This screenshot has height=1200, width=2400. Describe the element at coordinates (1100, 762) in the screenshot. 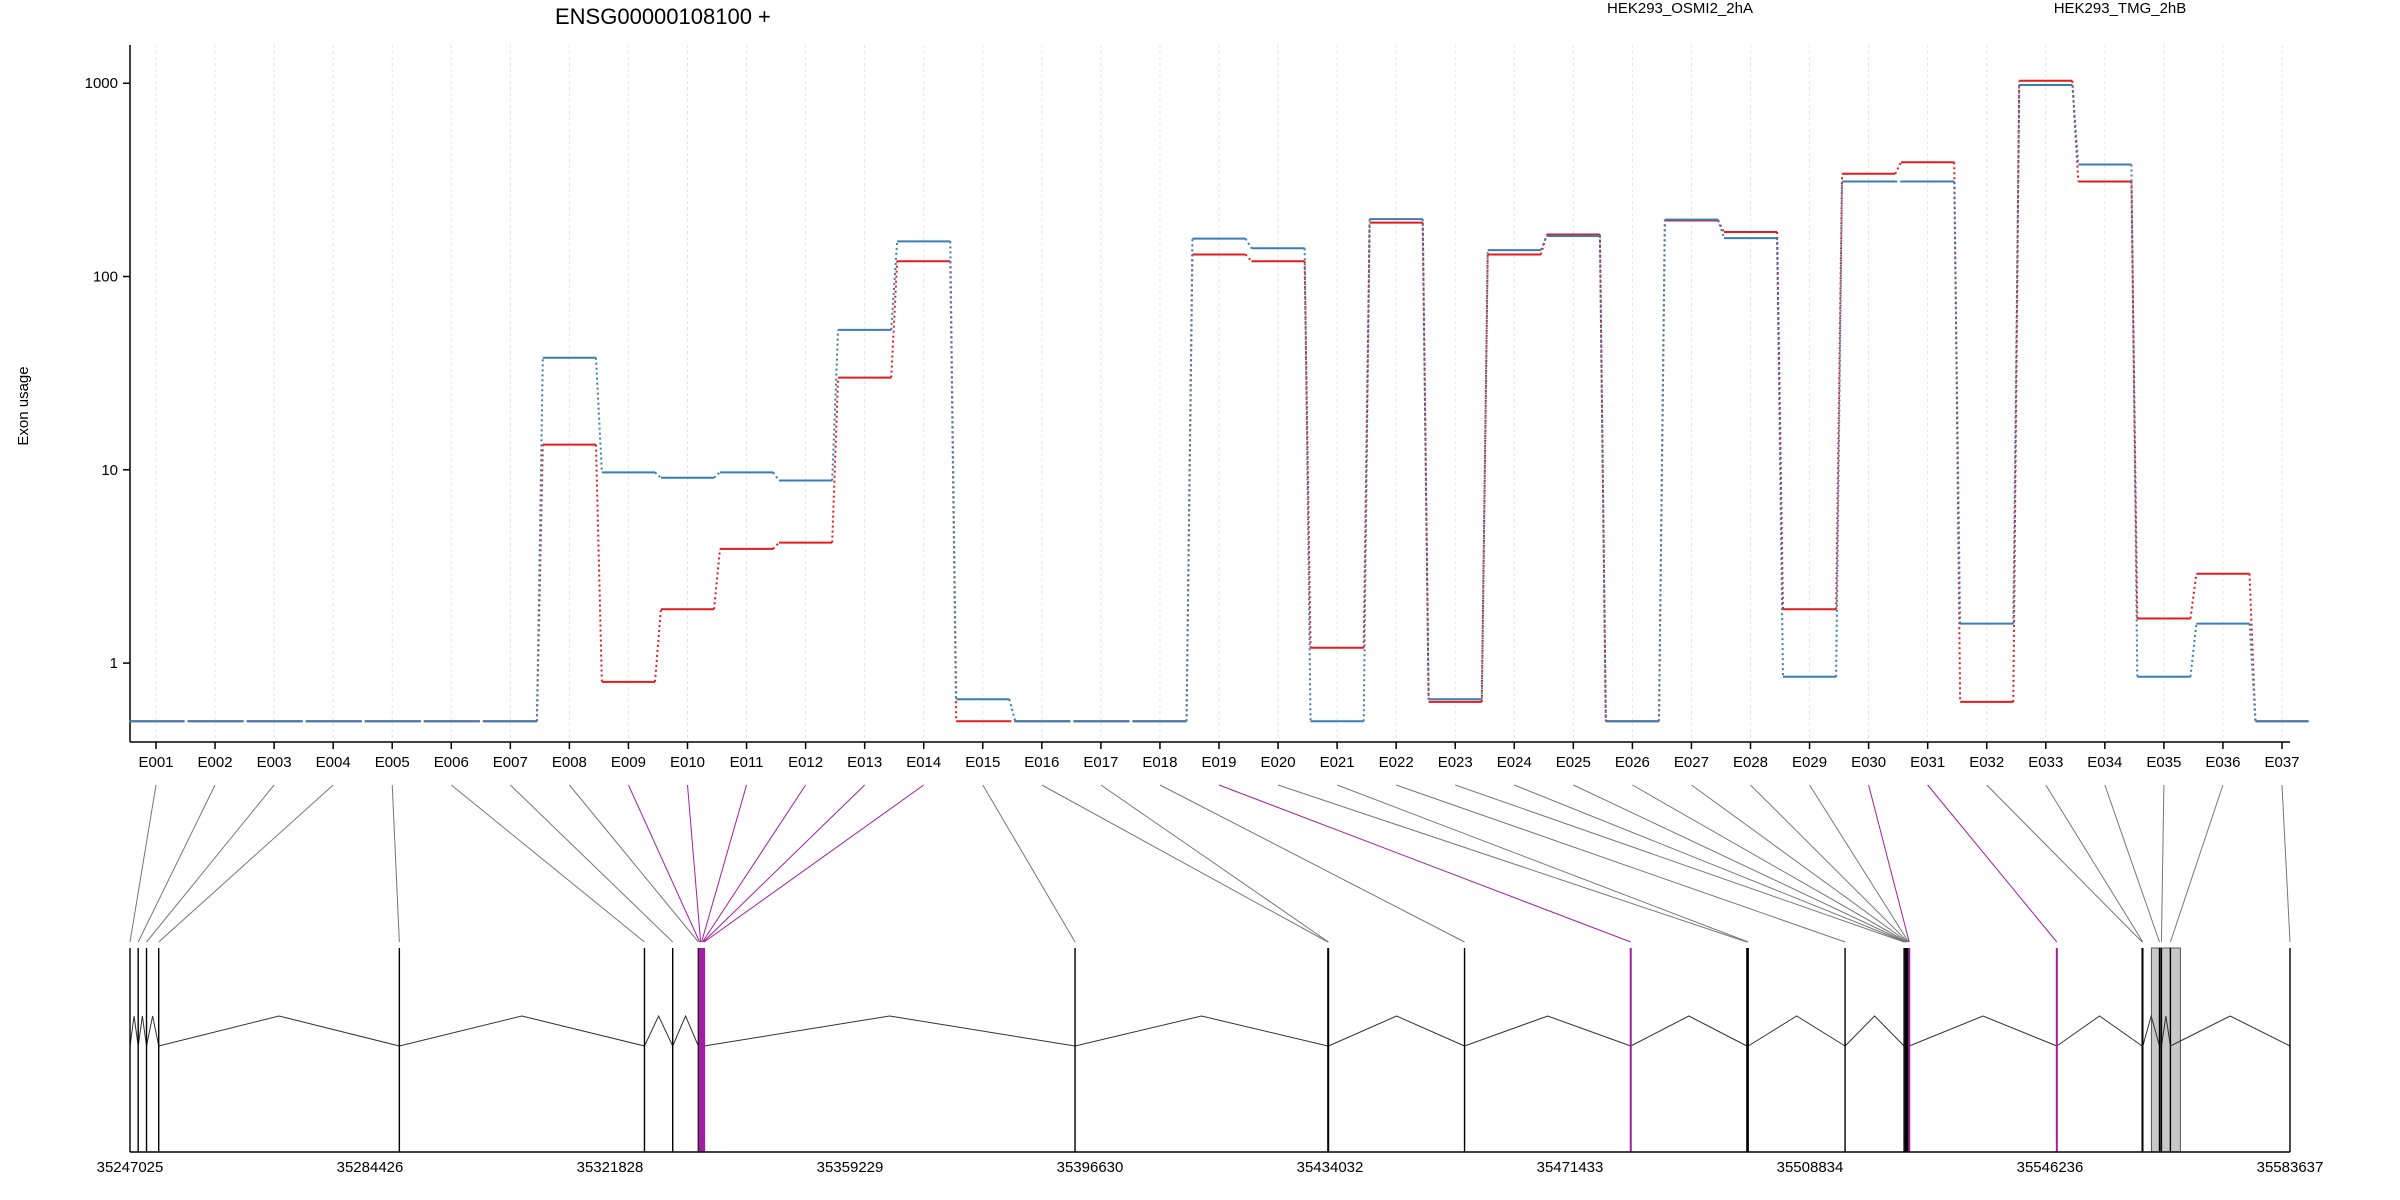

I see `x-tick-label: E017` at that location.